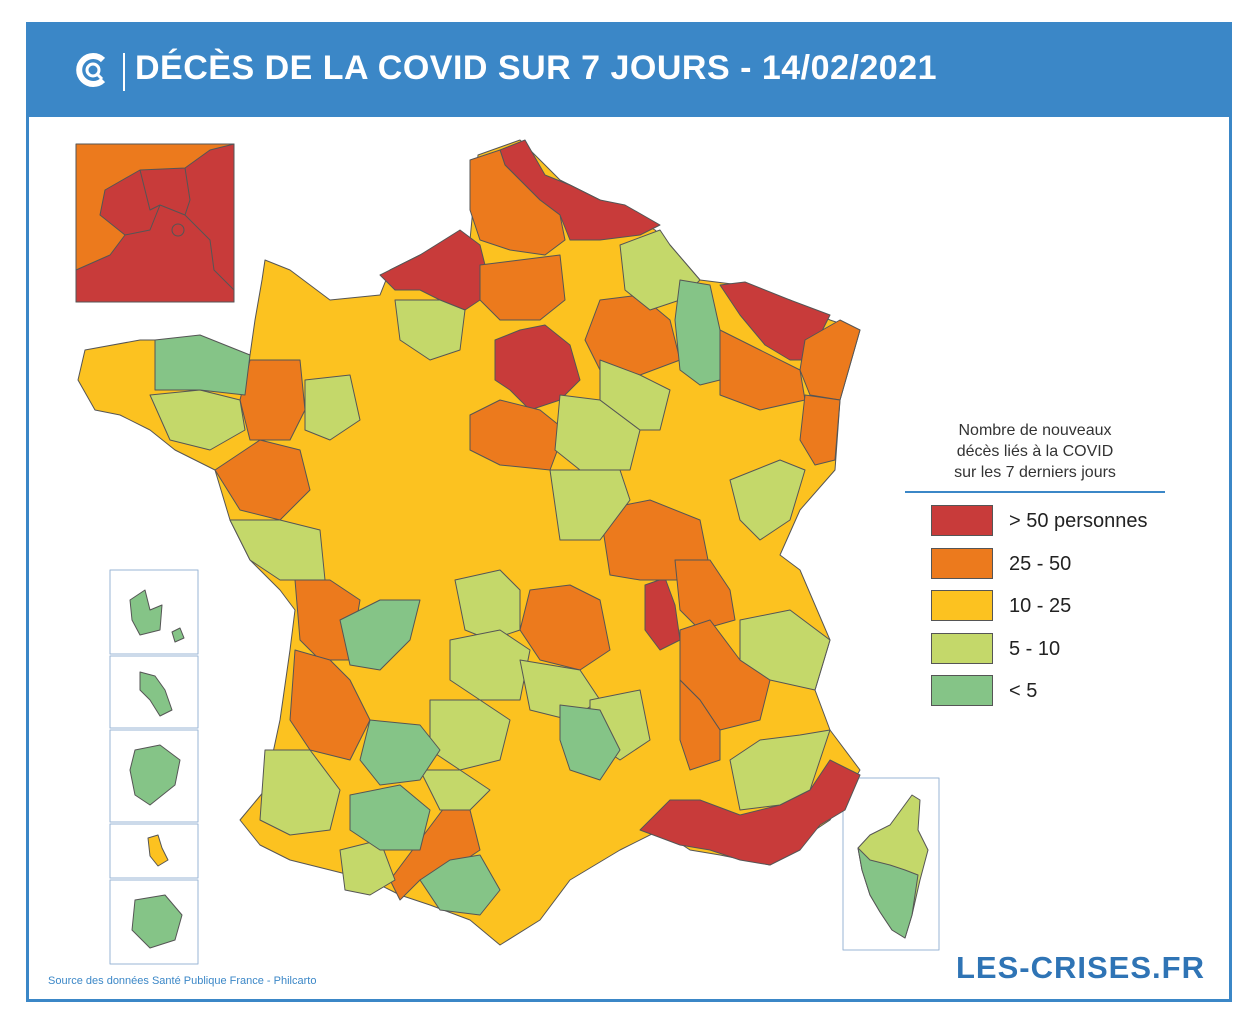 This screenshot has width=1259, height=1024. I want to click on region-haute-marne, so click(635, 395).